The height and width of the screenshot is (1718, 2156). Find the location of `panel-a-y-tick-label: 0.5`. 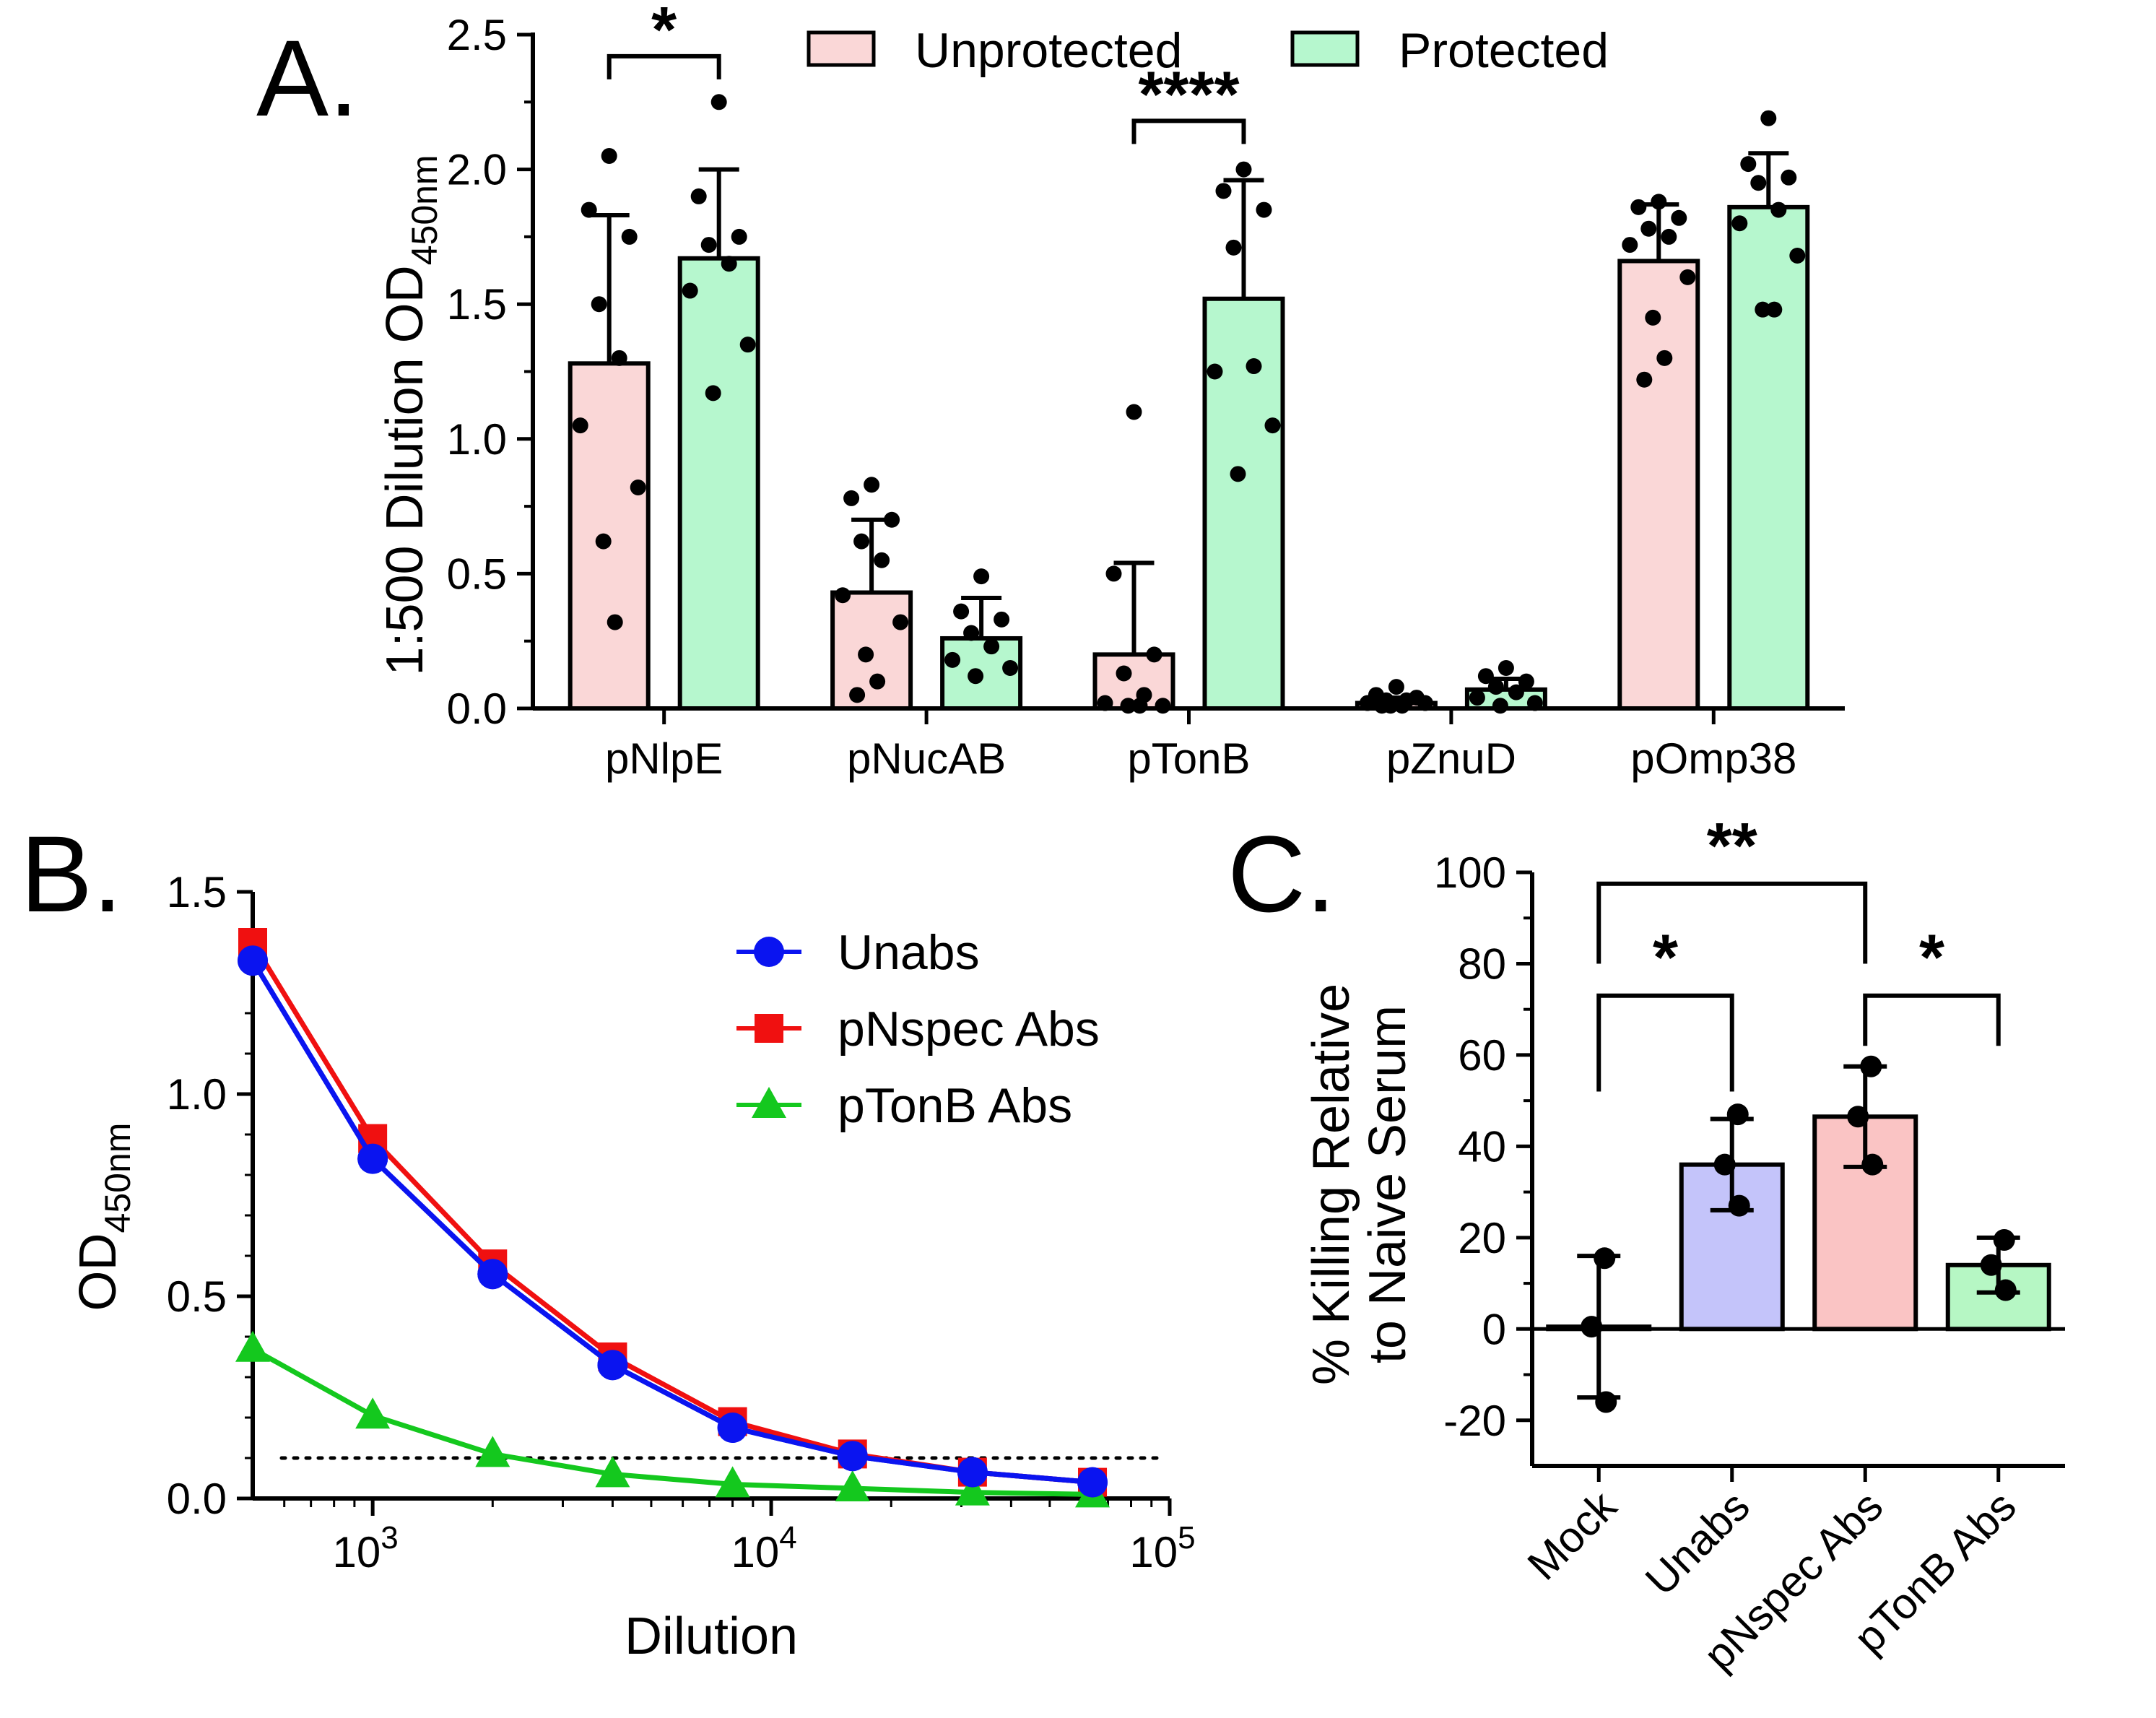

panel-a-y-tick-label: 0.5 is located at coordinates (477, 574).